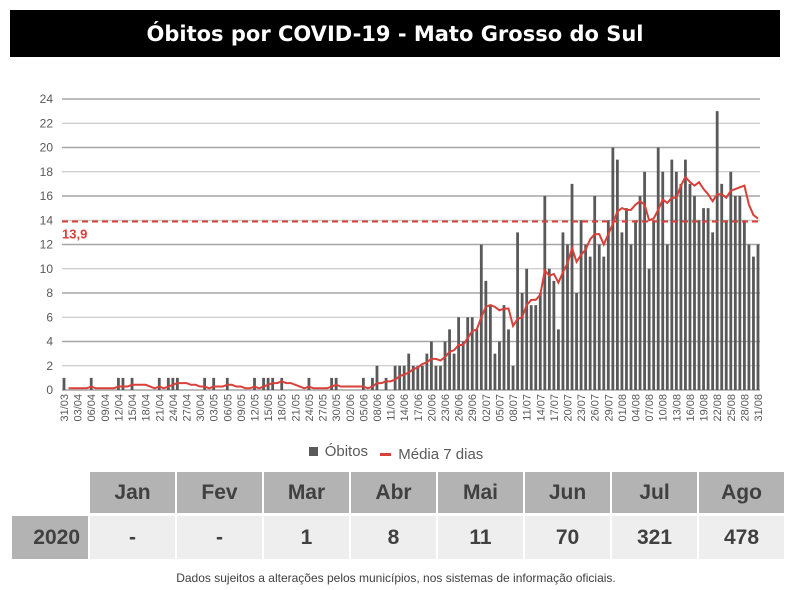 This screenshot has height=590, width=792. What do you see at coordinates (664, 408) in the screenshot?
I see `x-tick-label: 10/08` at bounding box center [664, 408].